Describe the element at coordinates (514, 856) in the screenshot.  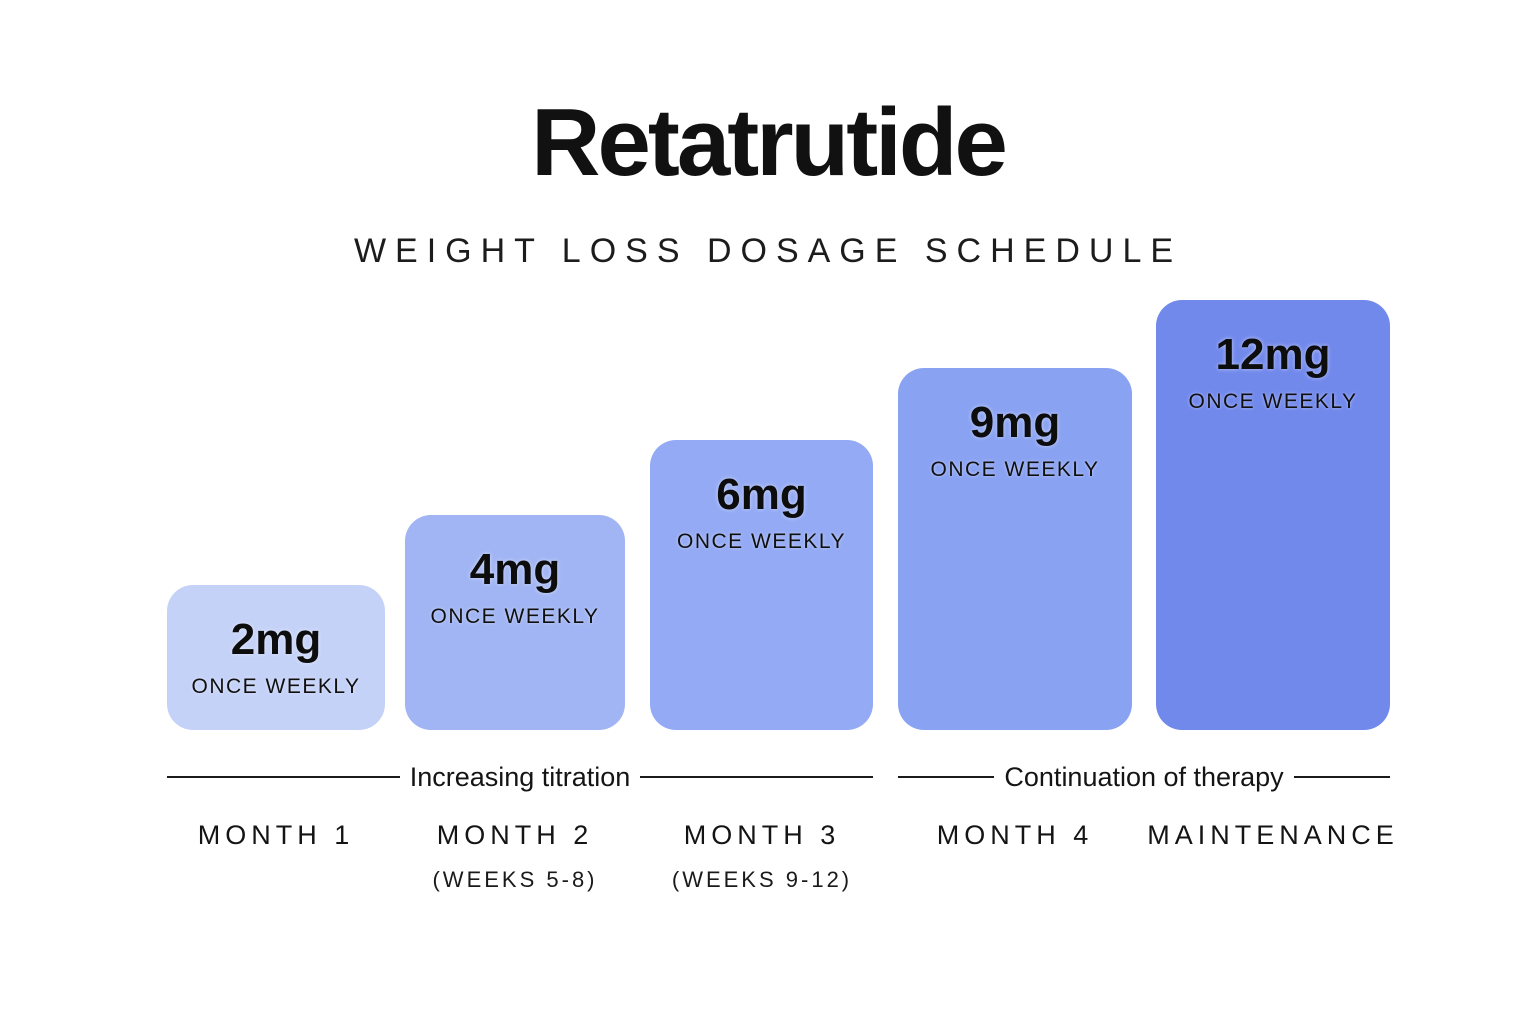
I see `axis-label-month-2: MONTH 2 (WEEKS 5-8)` at that location.